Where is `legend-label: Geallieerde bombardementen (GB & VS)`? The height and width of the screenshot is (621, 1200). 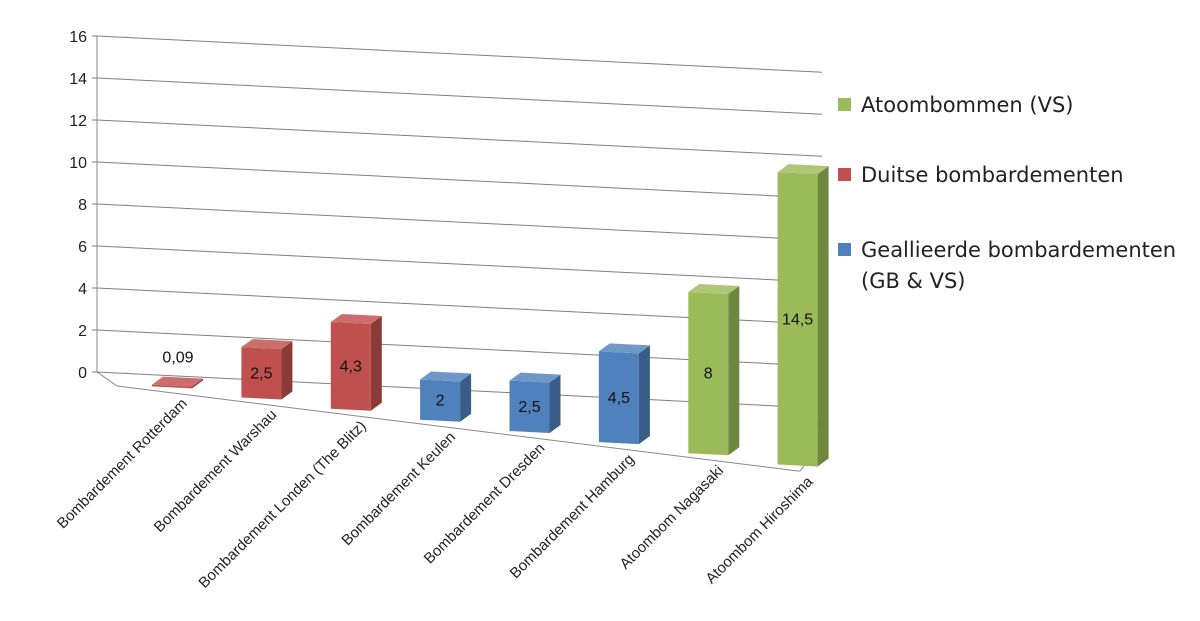
legend-label: Geallieerde bombardementen (GB & VS) is located at coordinates (1019, 265).